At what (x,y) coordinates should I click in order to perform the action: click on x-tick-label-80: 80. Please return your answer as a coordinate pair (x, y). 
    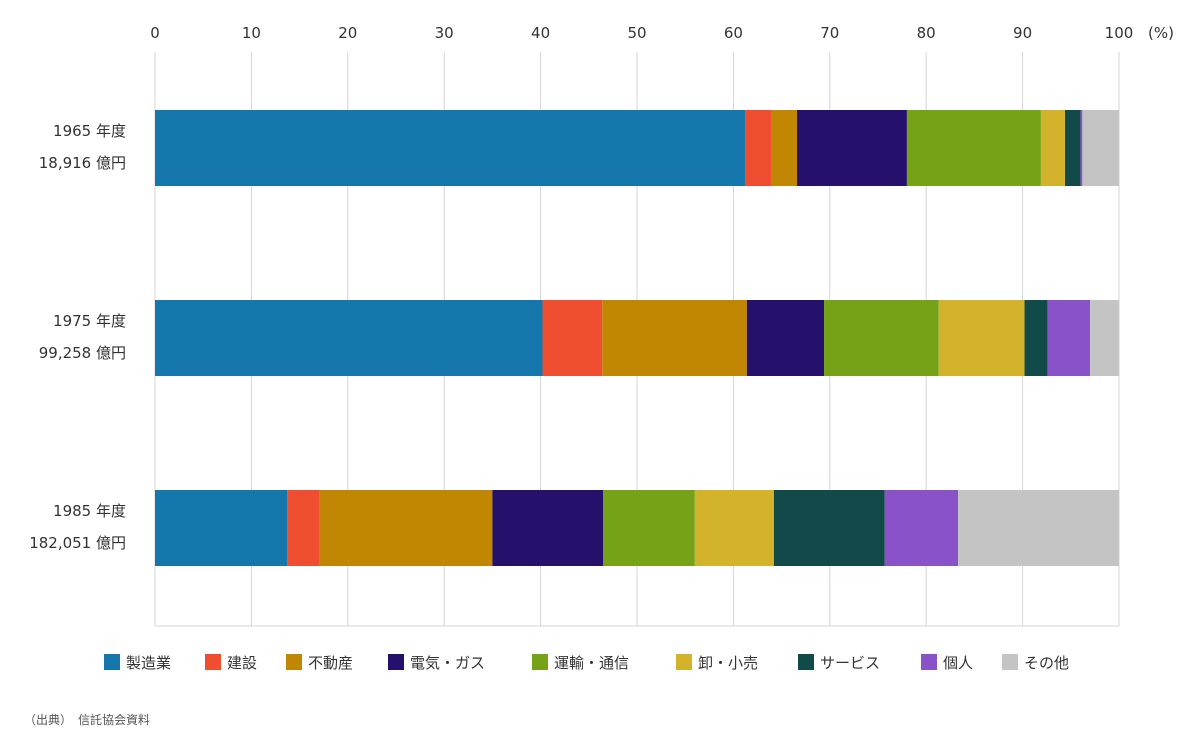
    Looking at the image, I should click on (926, 33).